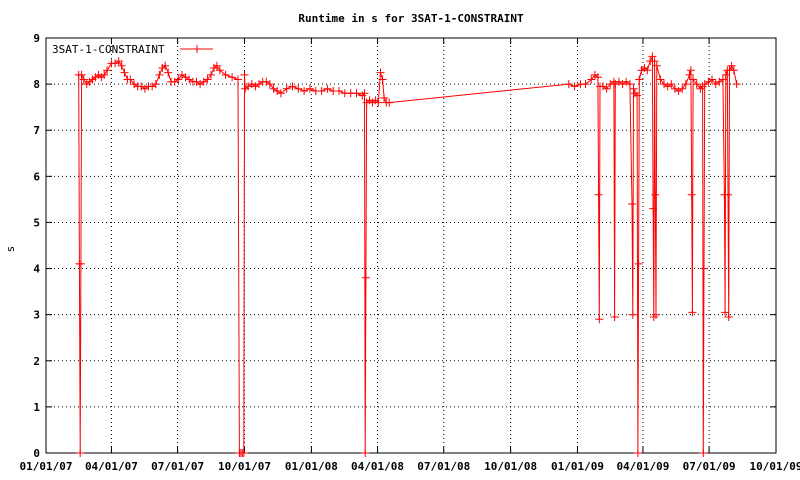 This screenshot has width=800, height=480. Describe the element at coordinates (36, 222) in the screenshot. I see `y-tick-label: 5` at that location.